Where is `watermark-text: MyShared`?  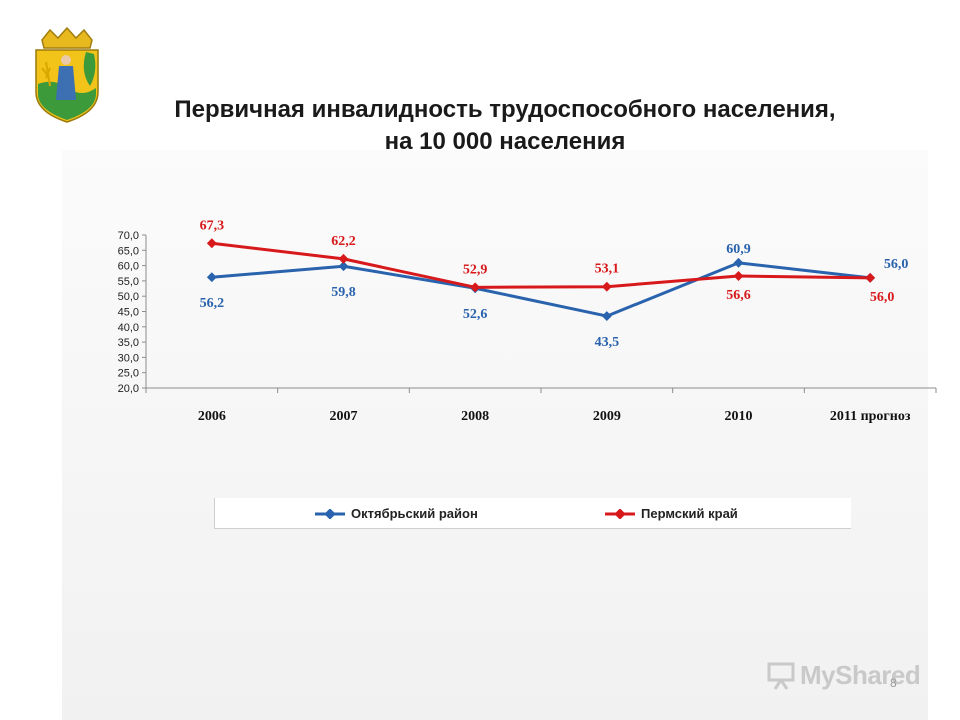
watermark-text: MyShared is located at coordinates (860, 674).